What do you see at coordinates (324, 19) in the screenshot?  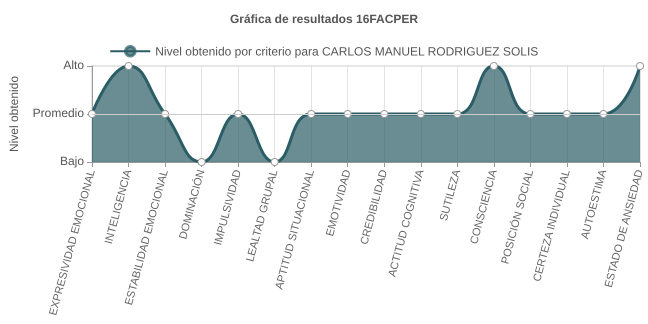 I see `chart-title: Gráfica de resultados 16FACPER` at bounding box center [324, 19].